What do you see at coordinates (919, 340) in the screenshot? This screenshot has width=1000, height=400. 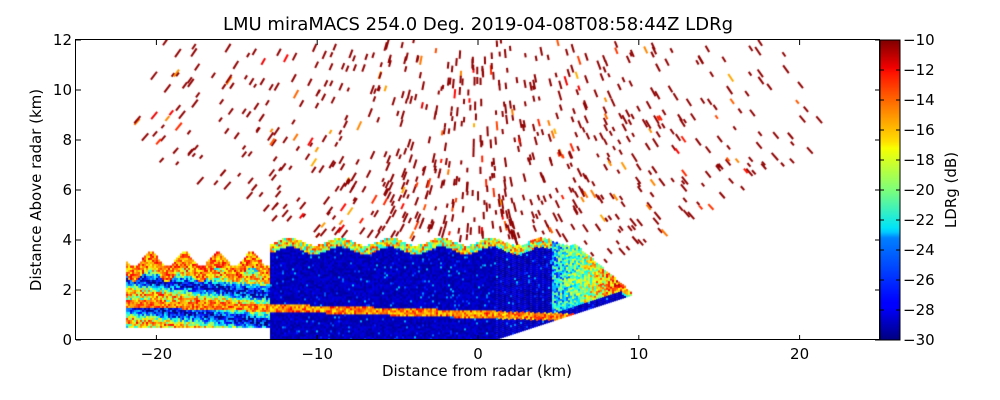 I see `colorbar-tick-label: −30` at bounding box center [919, 340].